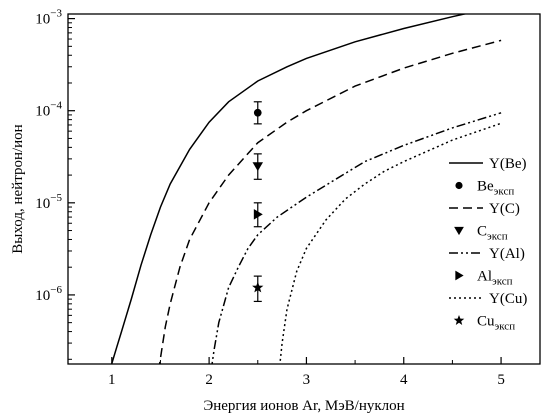  What do you see at coordinates (209, 380) in the screenshot?
I see `x-tick-label: 2` at bounding box center [209, 380].